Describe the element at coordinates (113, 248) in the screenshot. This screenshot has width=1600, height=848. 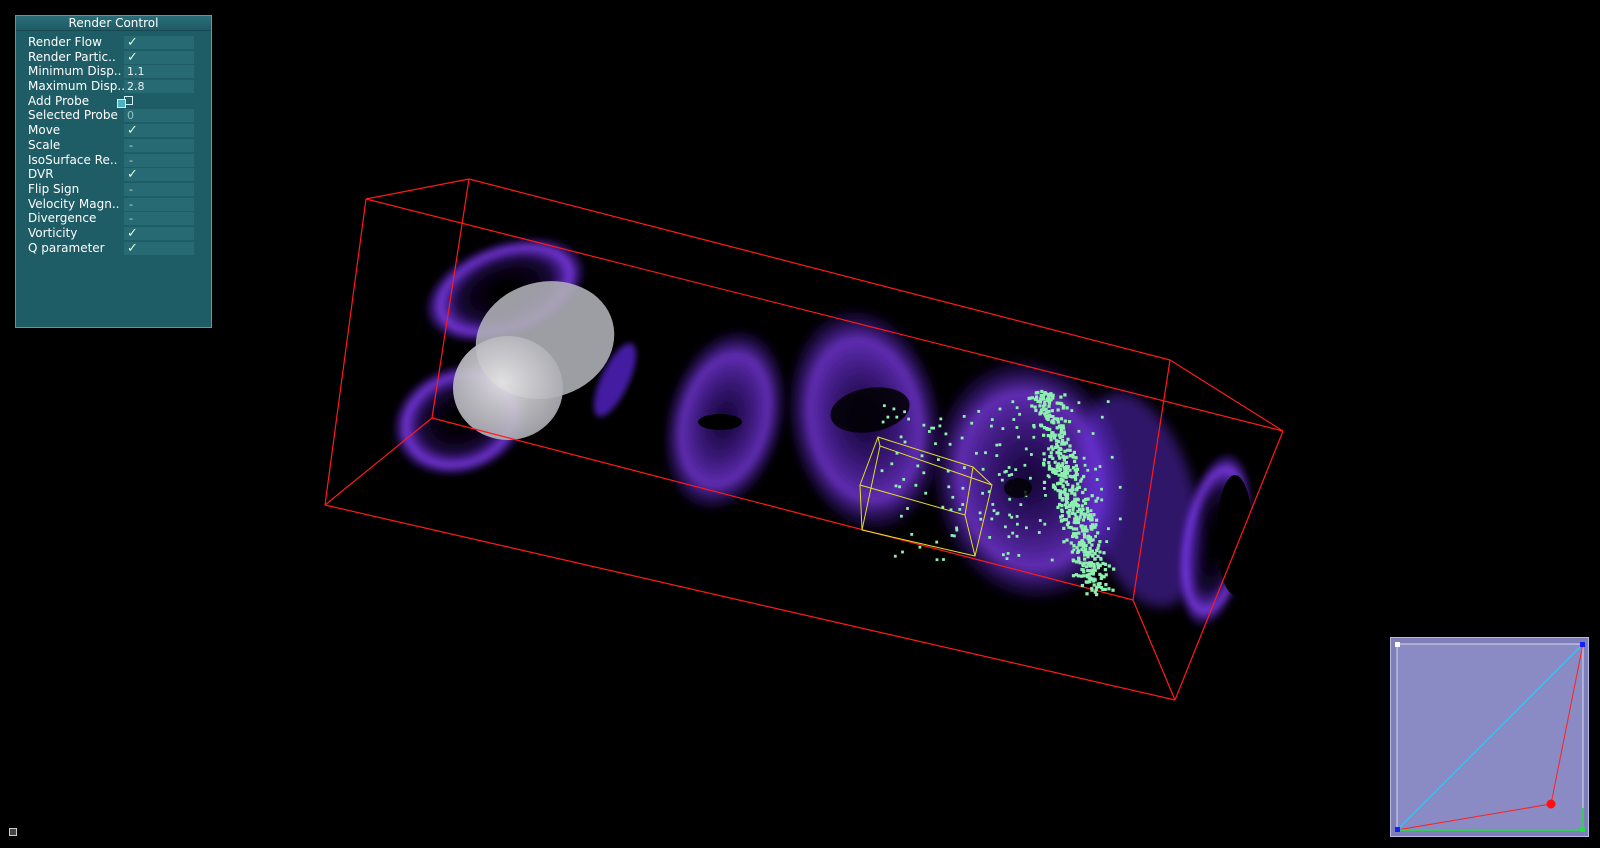
I see `panel-row: Q parameter ✓` at that location.